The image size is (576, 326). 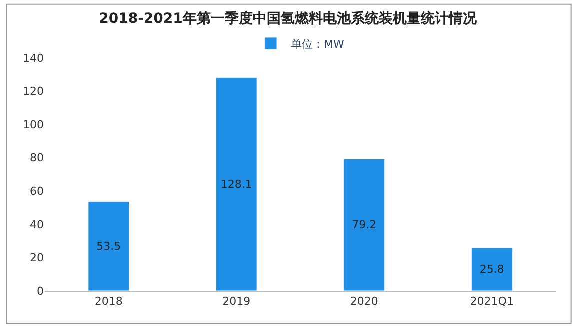 What do you see at coordinates (288, 18) in the screenshot?
I see `chart-title: 2018-2021年第一季度中国氢燃料电池系统装机量统计情况` at bounding box center [288, 18].